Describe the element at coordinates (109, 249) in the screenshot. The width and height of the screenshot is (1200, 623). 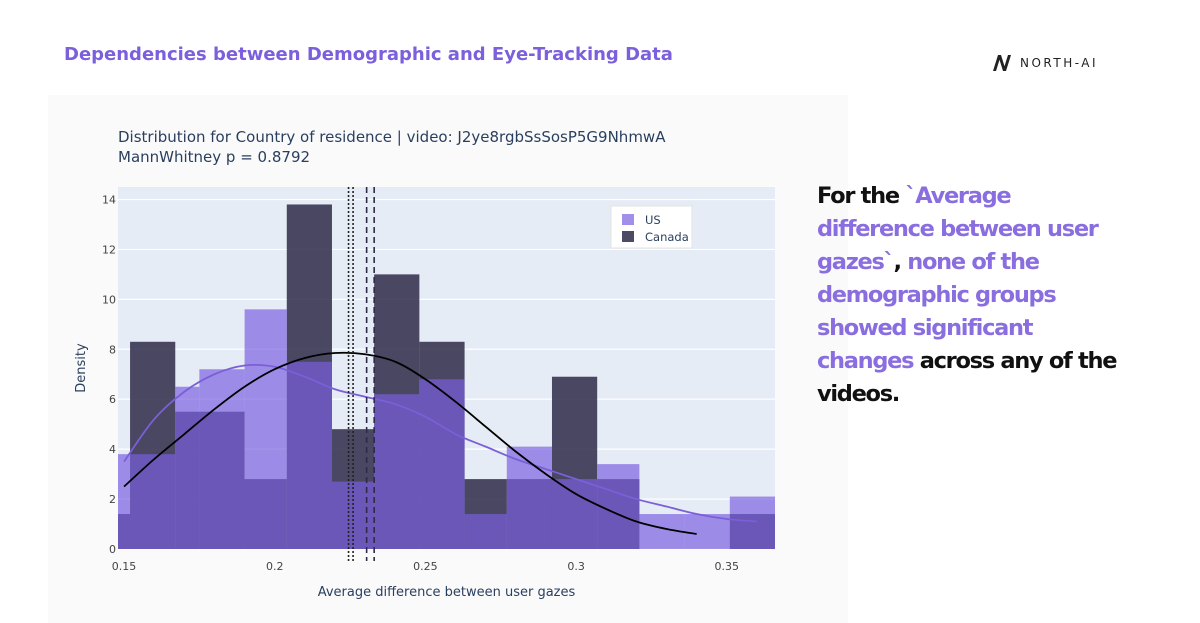
I see `y-tick-label: 12` at that location.